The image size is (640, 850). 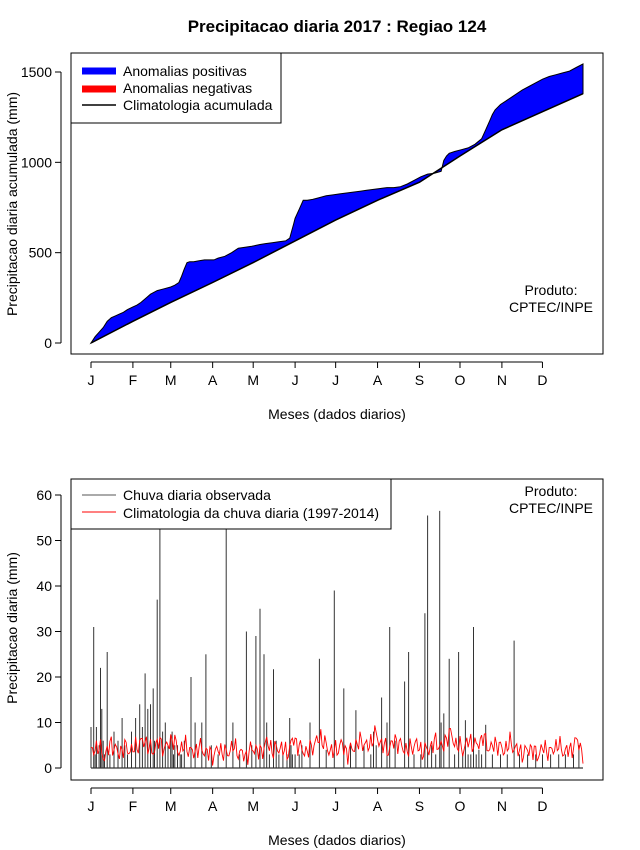 What do you see at coordinates (36, 162) in the screenshot?
I see `y-tick-label: 1000` at bounding box center [36, 162].